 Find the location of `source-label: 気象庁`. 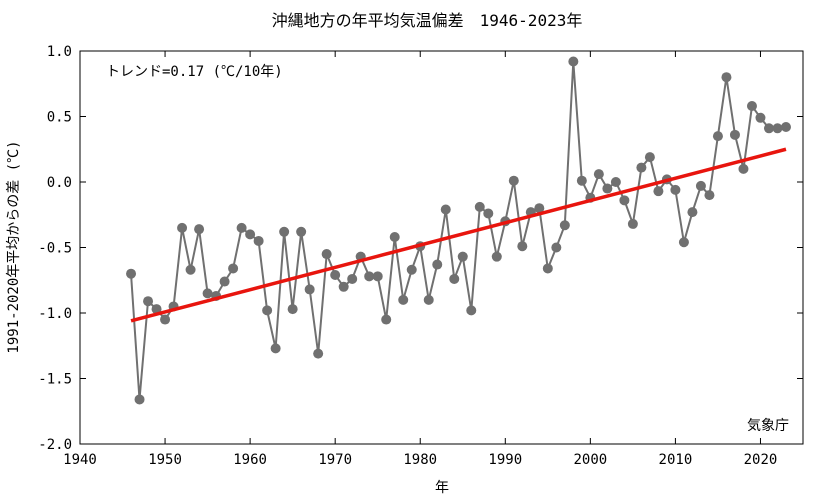

source-label: 気象庁 is located at coordinates (768, 426).